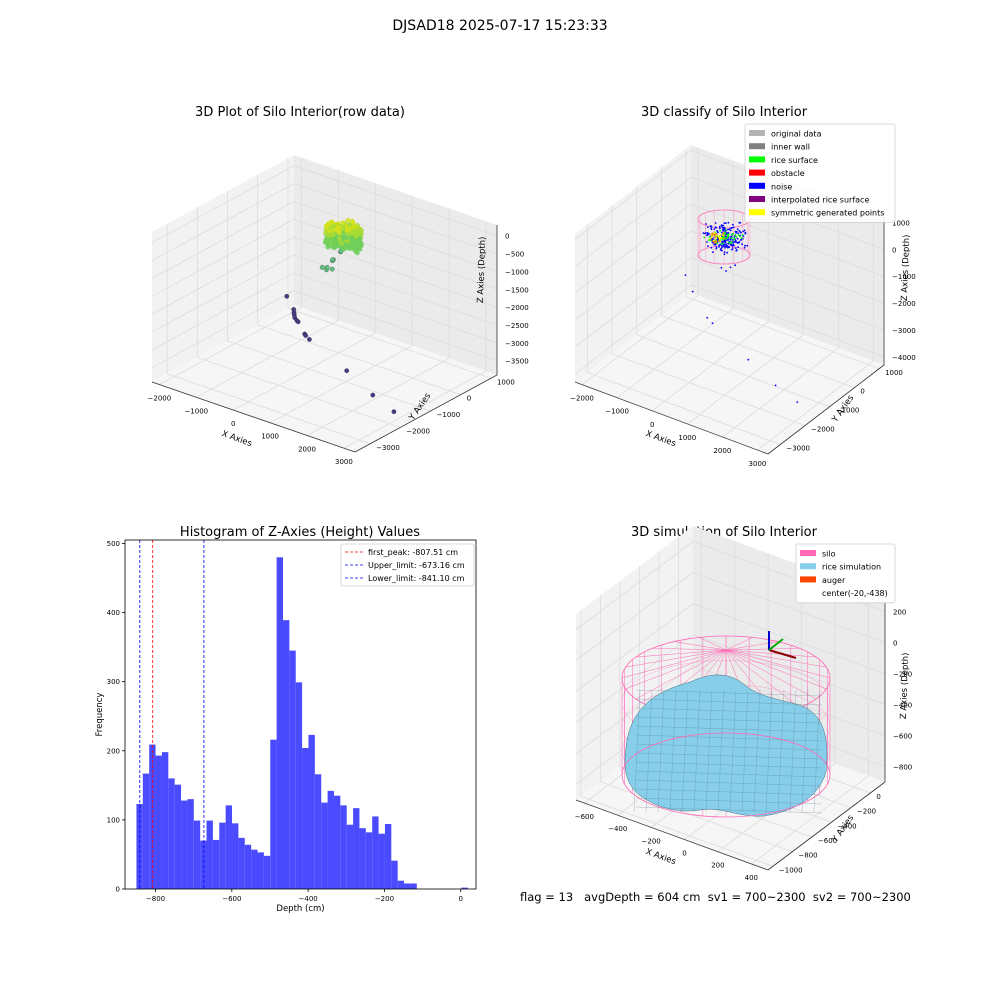 This screenshot has height=1000, width=1000. I want to click on x-tick-label: 1000, so click(687, 438).